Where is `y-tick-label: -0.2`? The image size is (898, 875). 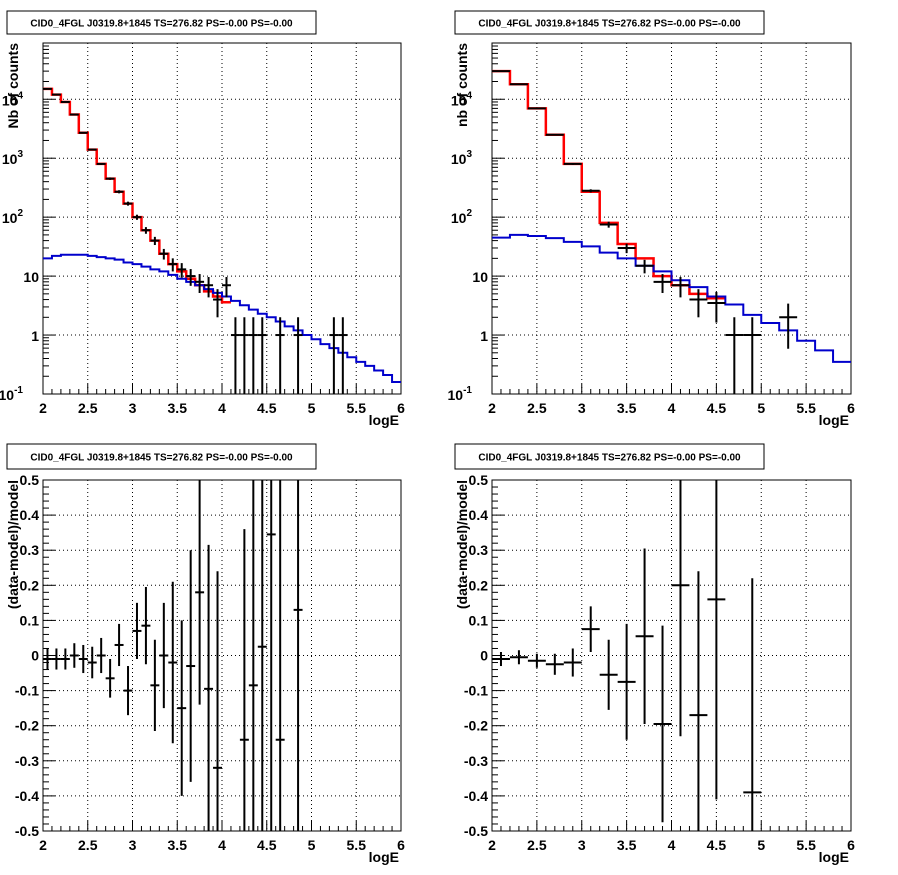
y-tick-label: -0.2 is located at coordinates (27, 726).